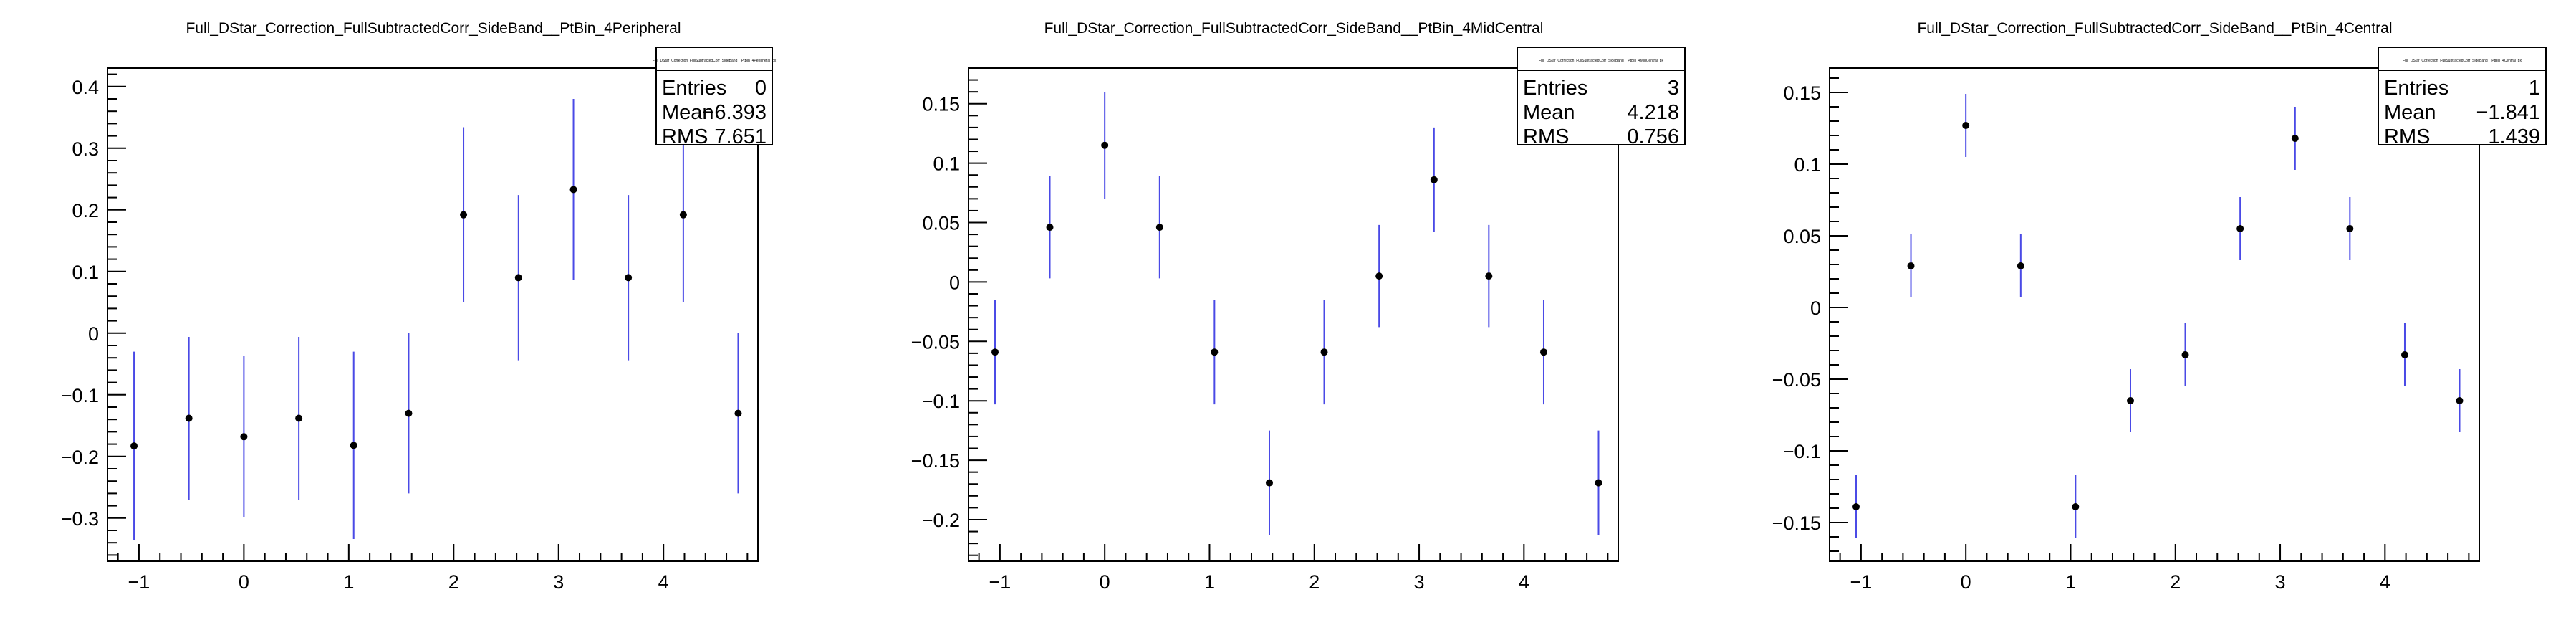  Describe the element at coordinates (946, 164) in the screenshot. I see `y-tick-label: 0.1` at that location.